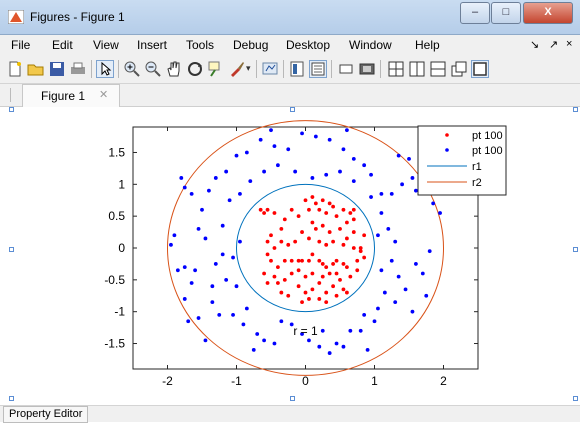 This screenshot has height=423, width=580. What do you see at coordinates (427, 45) in the screenshot?
I see `menu-help: Help` at bounding box center [427, 45].